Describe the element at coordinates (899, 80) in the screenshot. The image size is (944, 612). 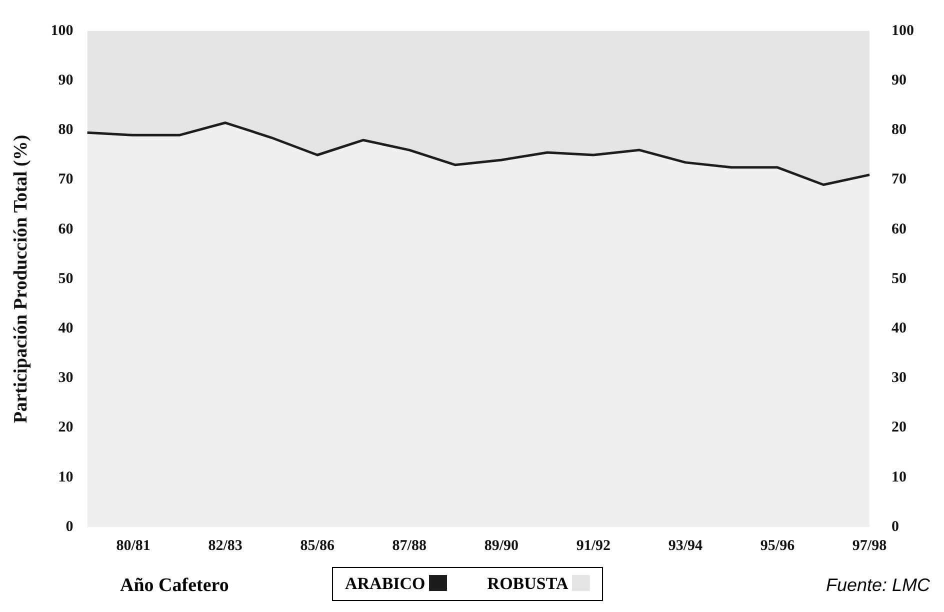
I see `y2-tick-label: 90` at that location.